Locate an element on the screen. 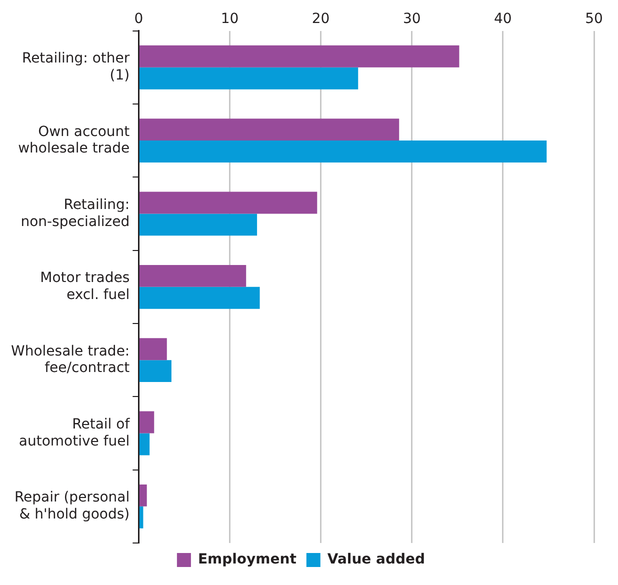 The height and width of the screenshot is (585, 618). x-tick-label: 30 is located at coordinates (411, 19).